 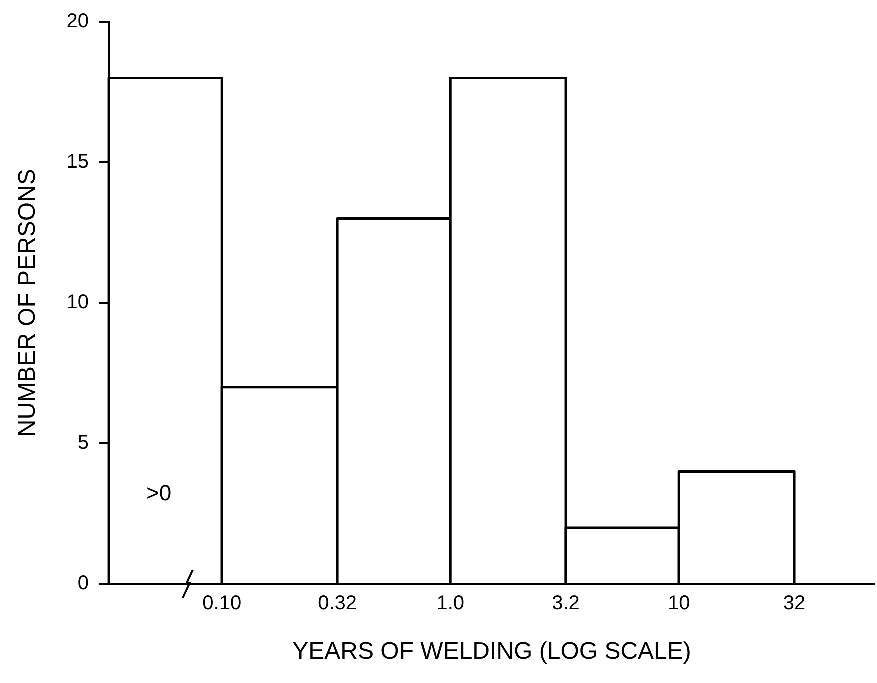 I want to click on y-tick-label: 0, so click(x=84, y=583).